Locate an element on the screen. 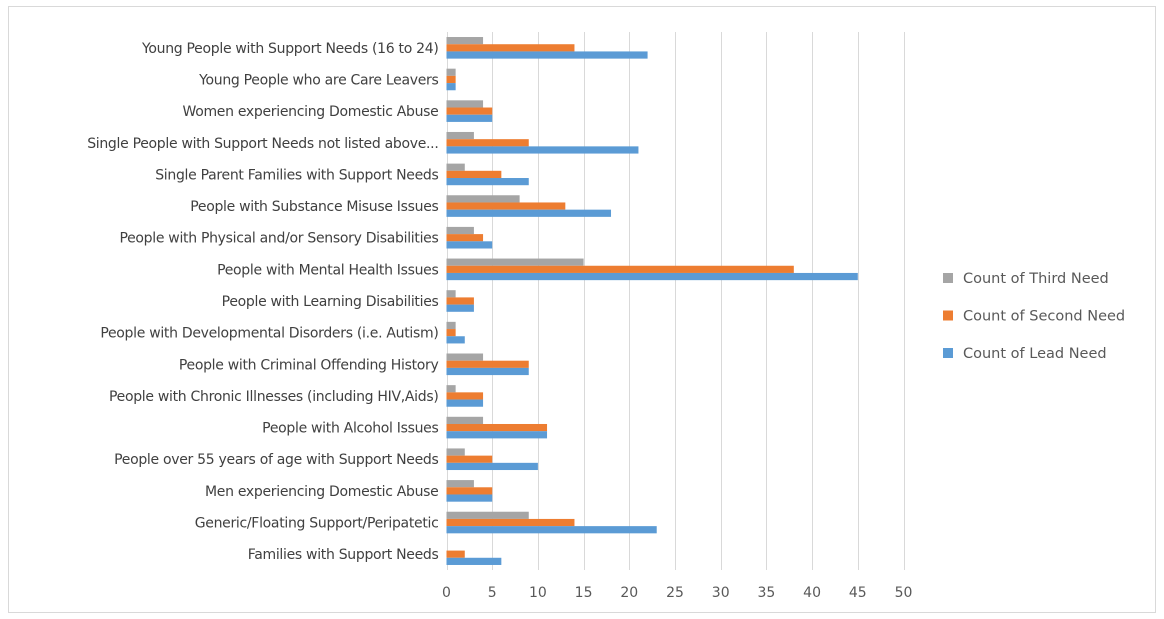  category-label: Generic/Floating Support/Peripatetic is located at coordinates (317, 524).